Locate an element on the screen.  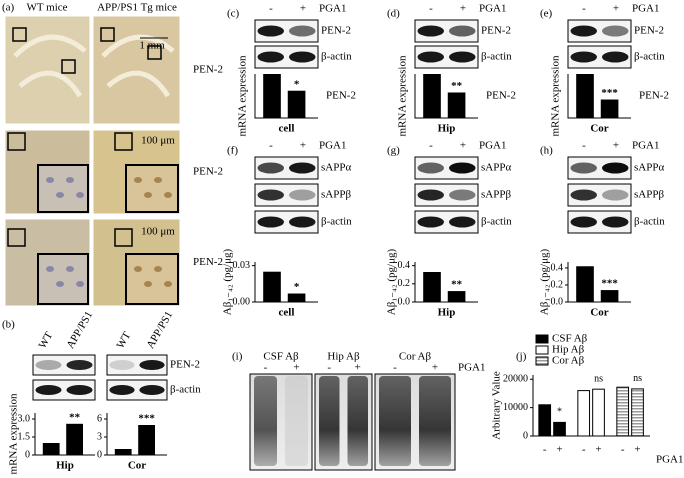
y-tick-label: 20000 is located at coordinates (515, 379).